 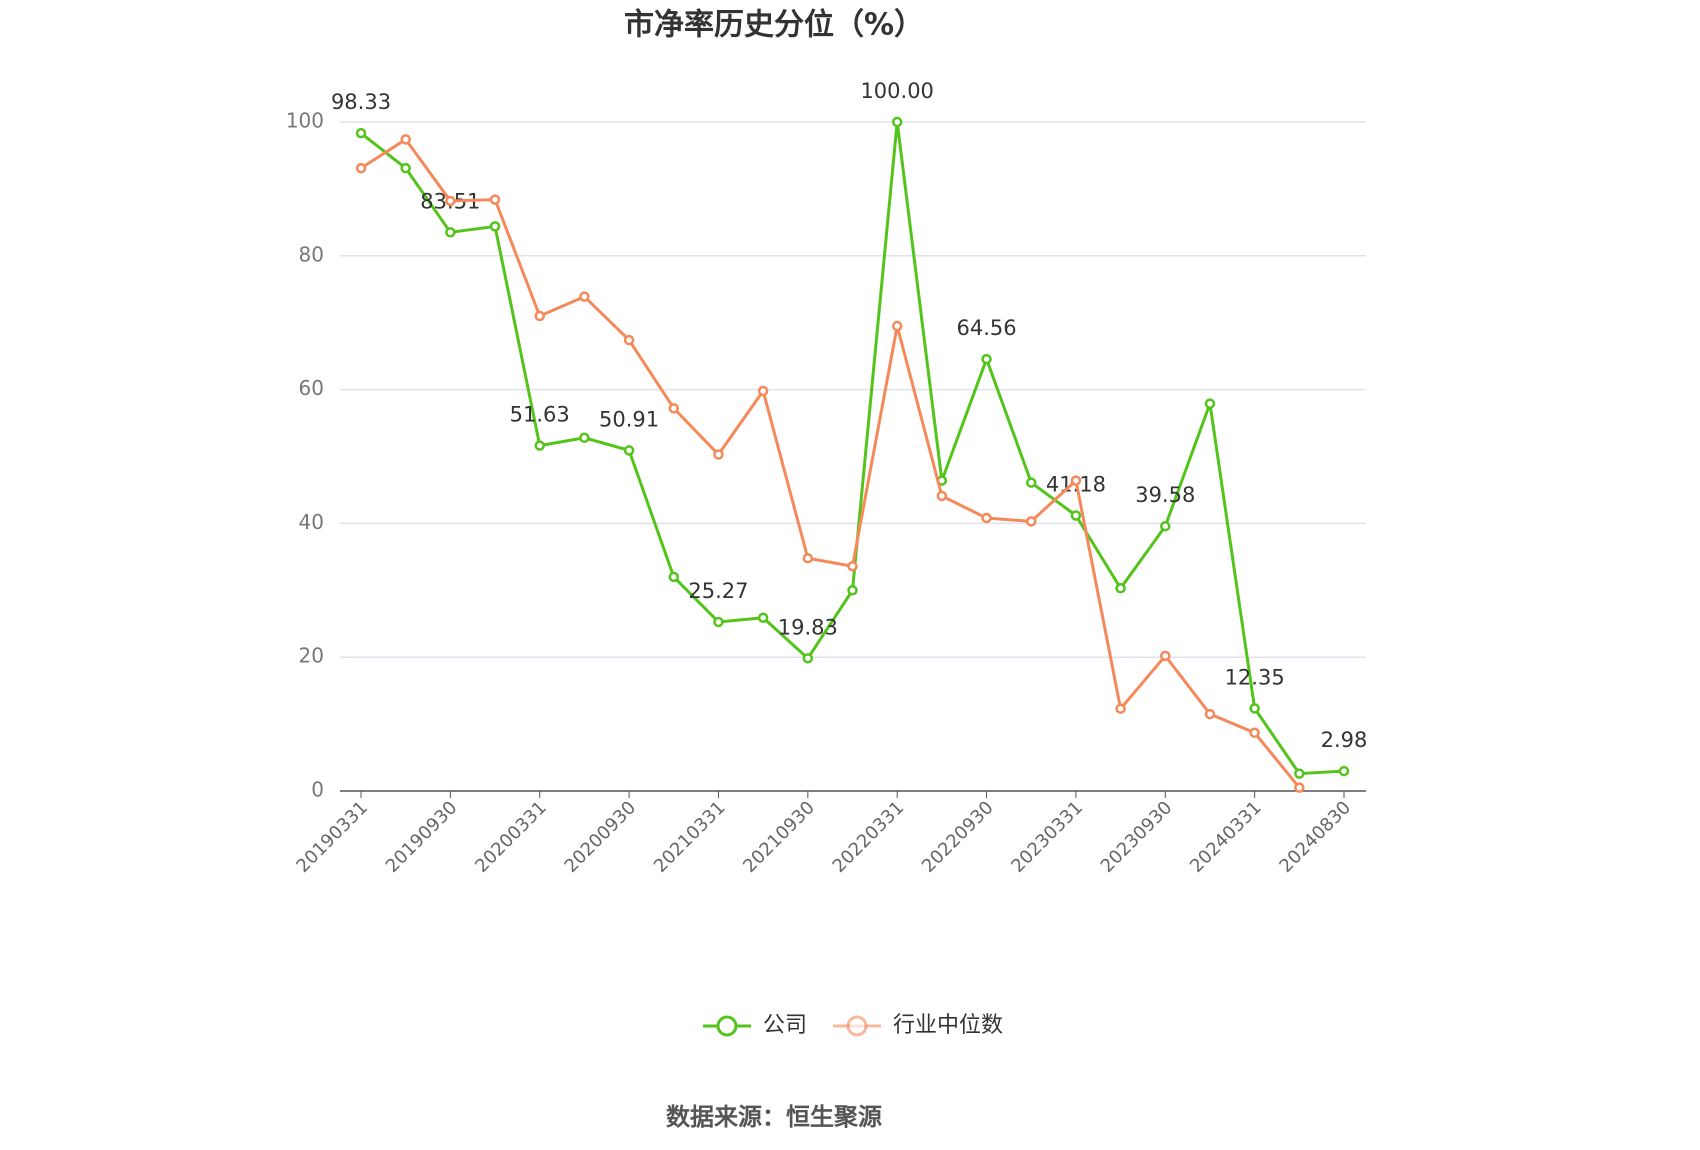 What do you see at coordinates (332, 837) in the screenshot?
I see `x-tick-label: 20190331` at bounding box center [332, 837].